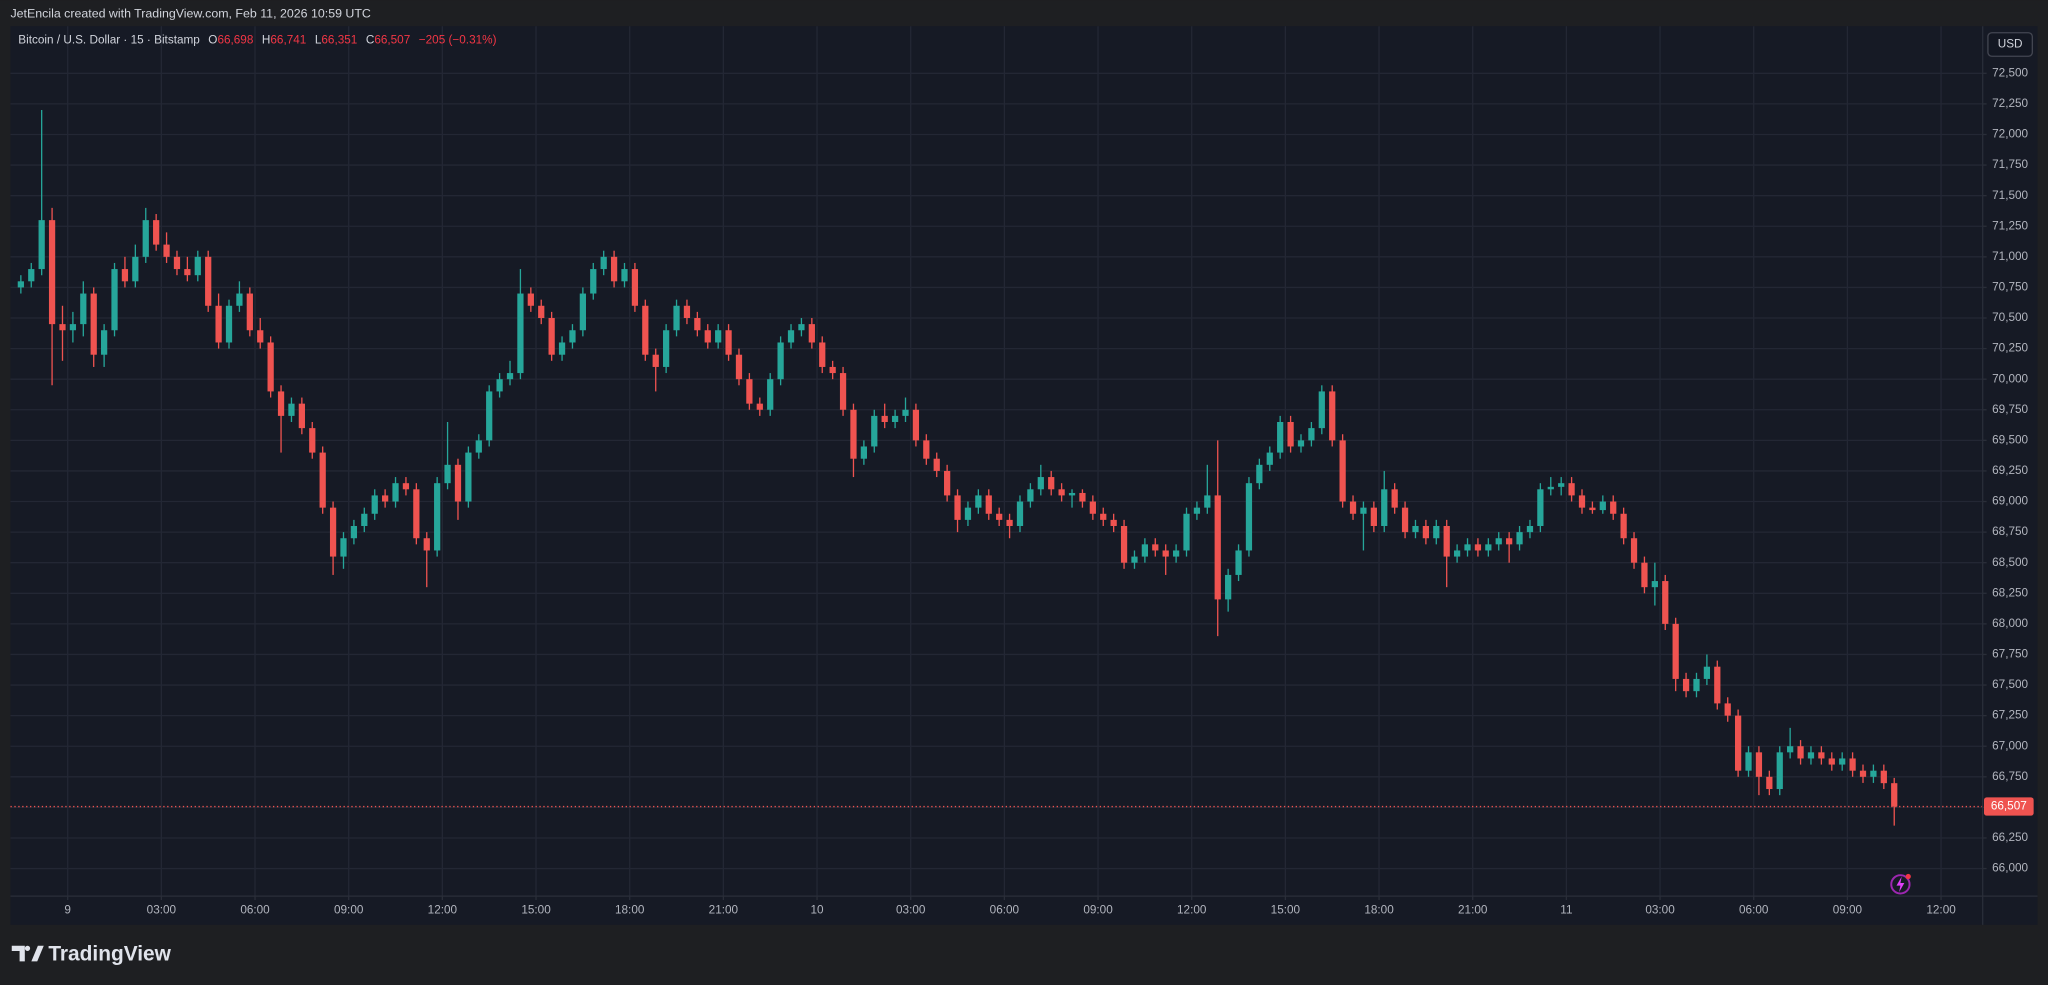  Describe the element at coordinates (2010, 317) in the screenshot. I see `y-tick-label: 70,500` at that location.